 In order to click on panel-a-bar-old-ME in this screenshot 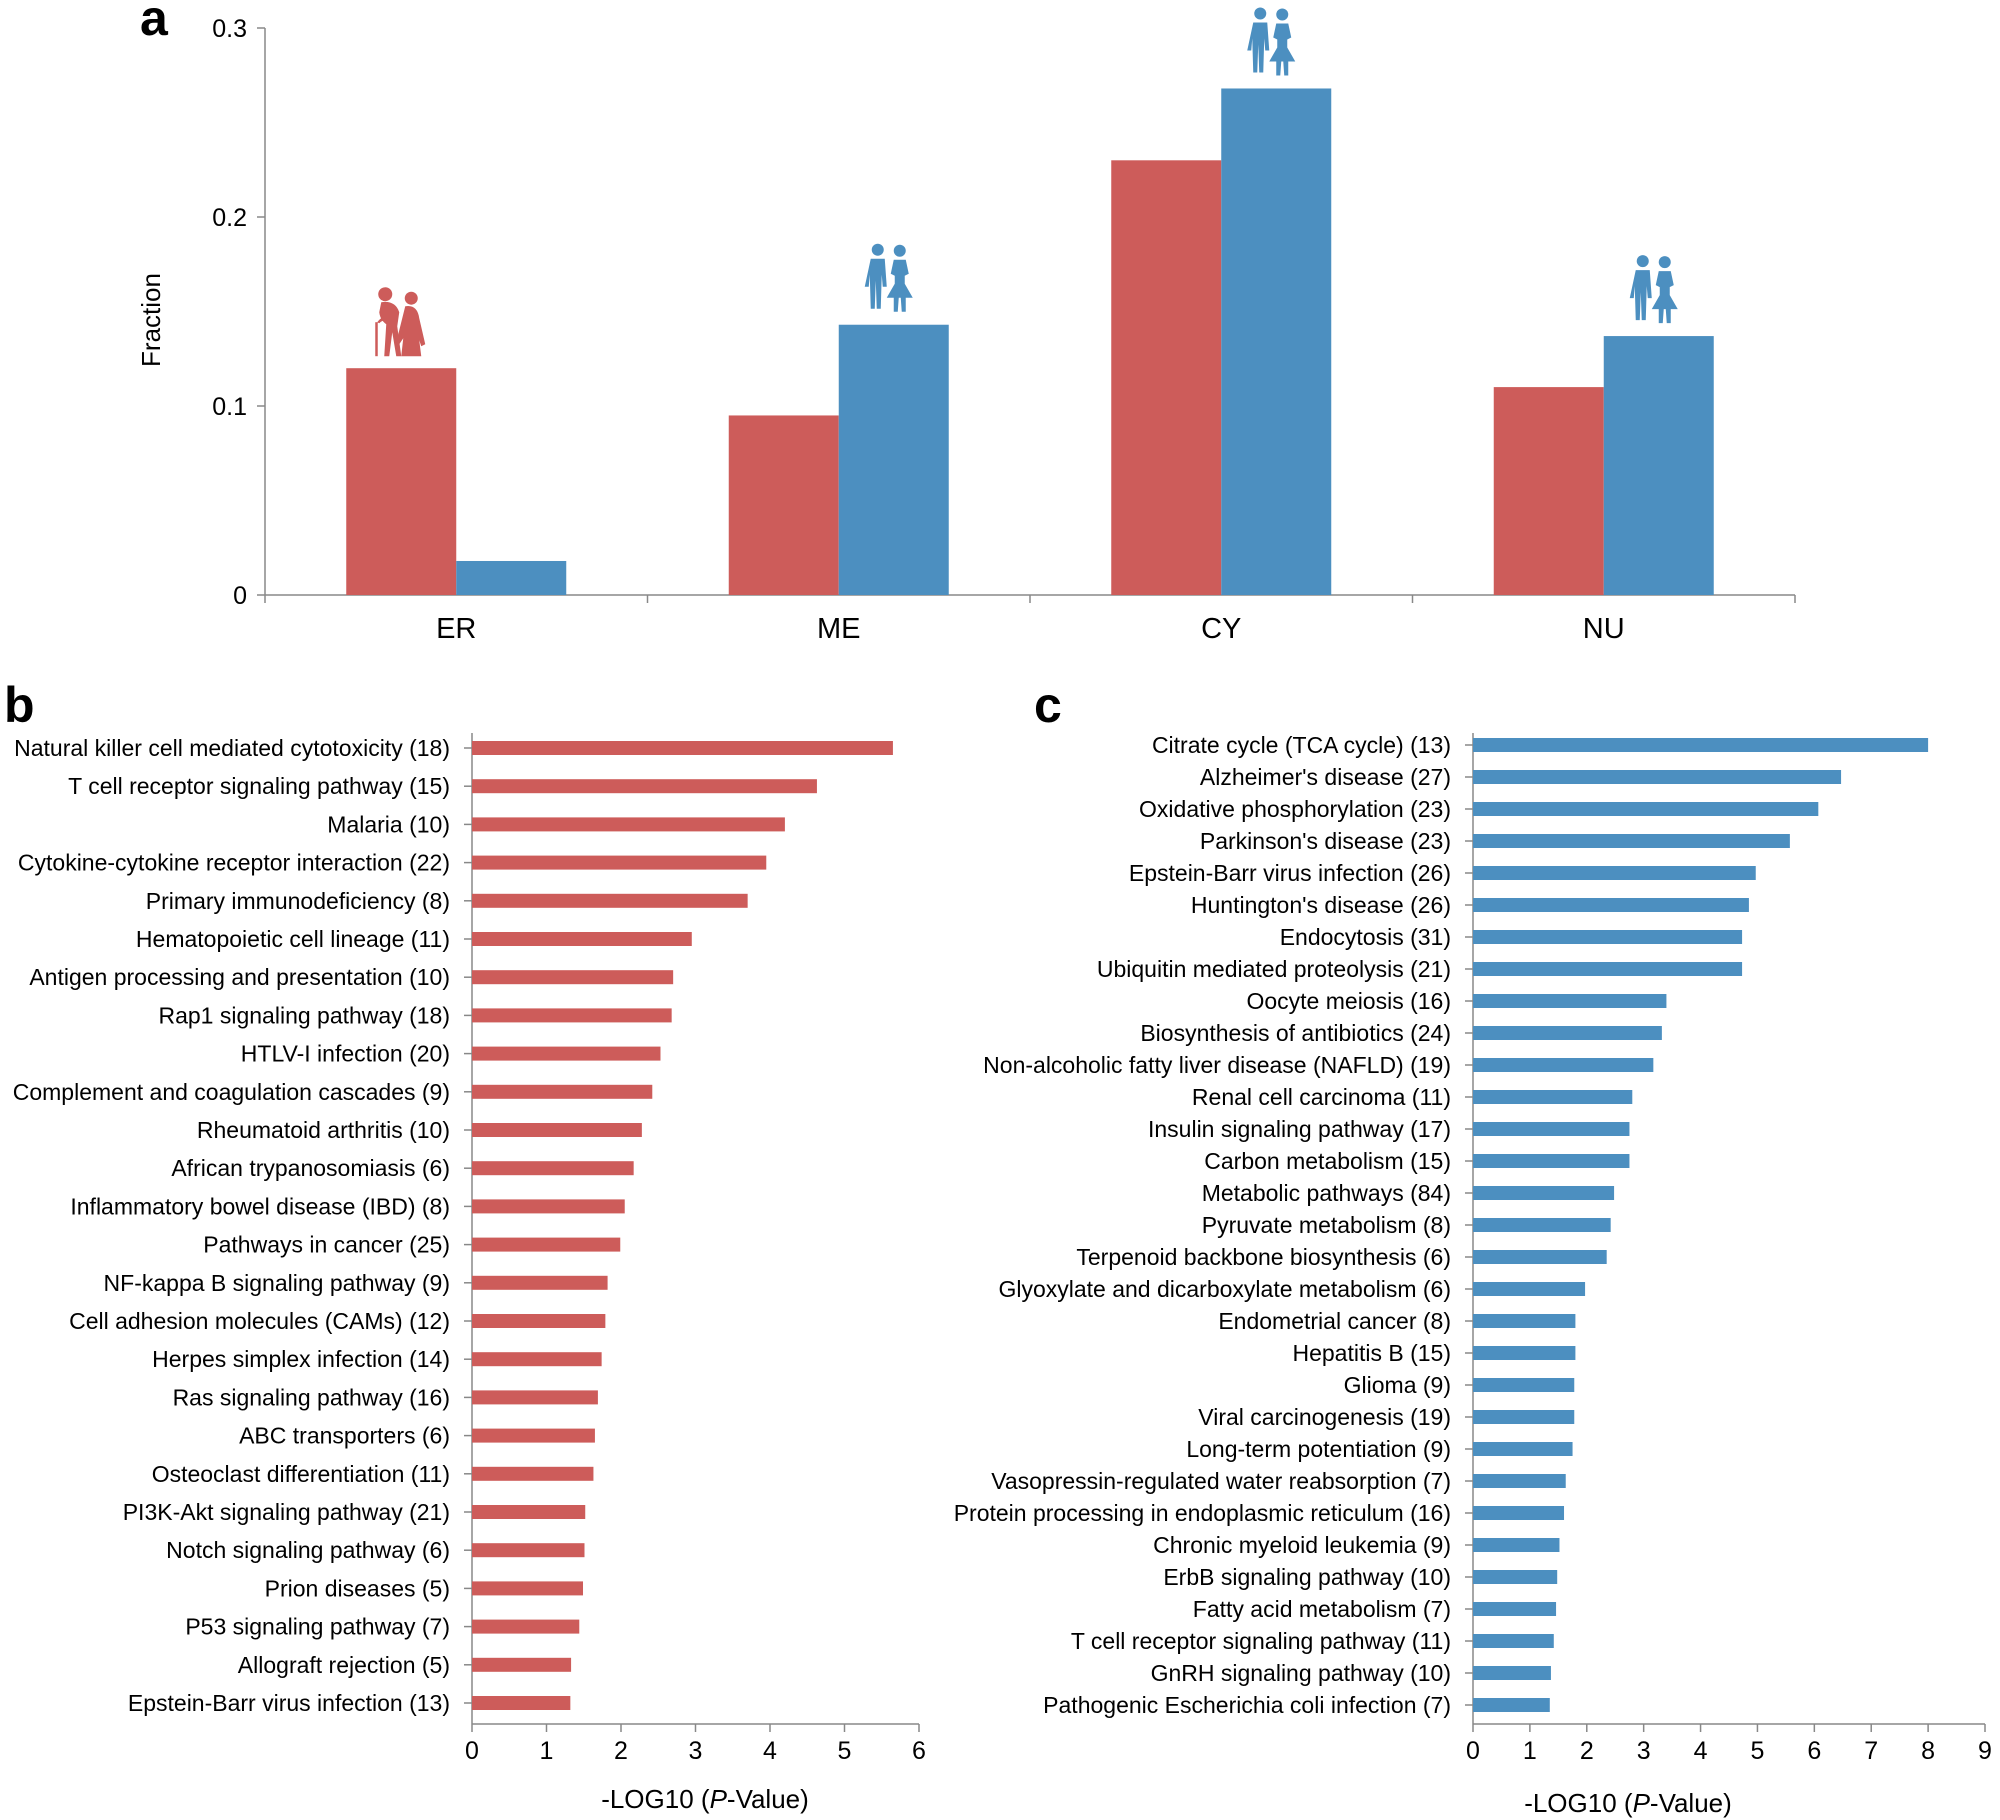, I will do `click(783, 505)`.